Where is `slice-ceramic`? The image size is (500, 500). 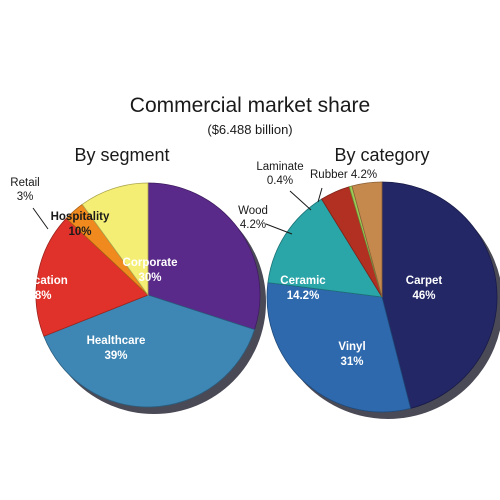
slice-ceramic is located at coordinates (325, 248).